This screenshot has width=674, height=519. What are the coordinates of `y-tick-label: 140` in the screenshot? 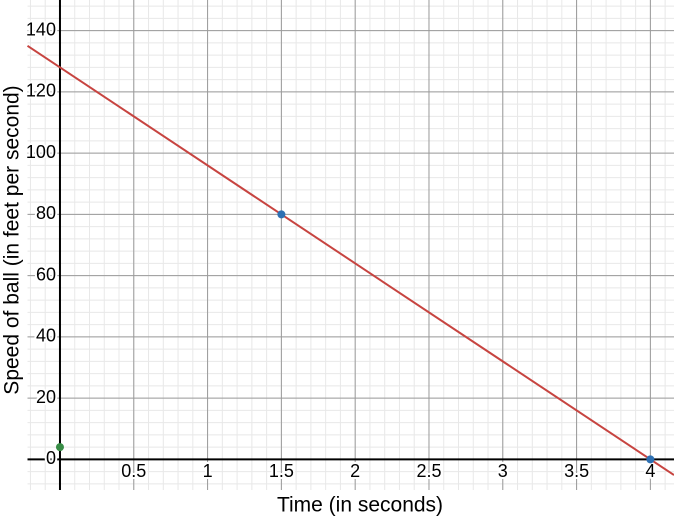 It's located at (41, 29).